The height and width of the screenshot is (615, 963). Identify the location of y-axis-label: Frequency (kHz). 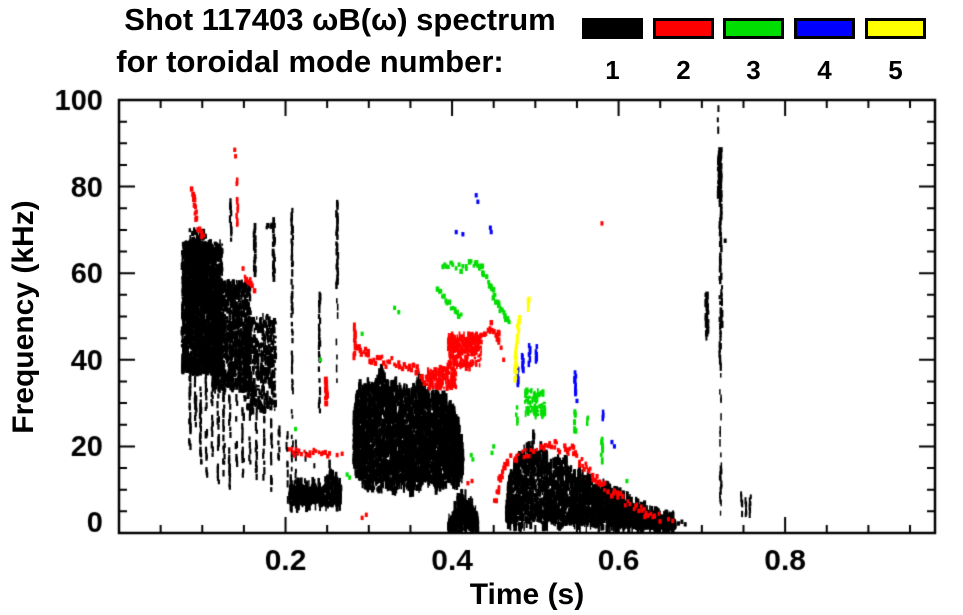
(23, 317).